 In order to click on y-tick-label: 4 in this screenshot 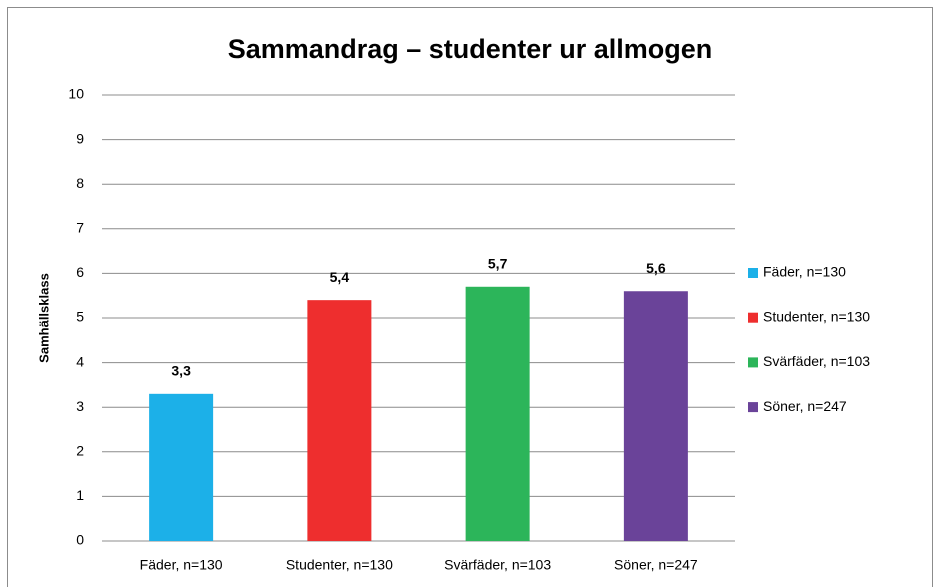, I will do `click(80, 361)`.